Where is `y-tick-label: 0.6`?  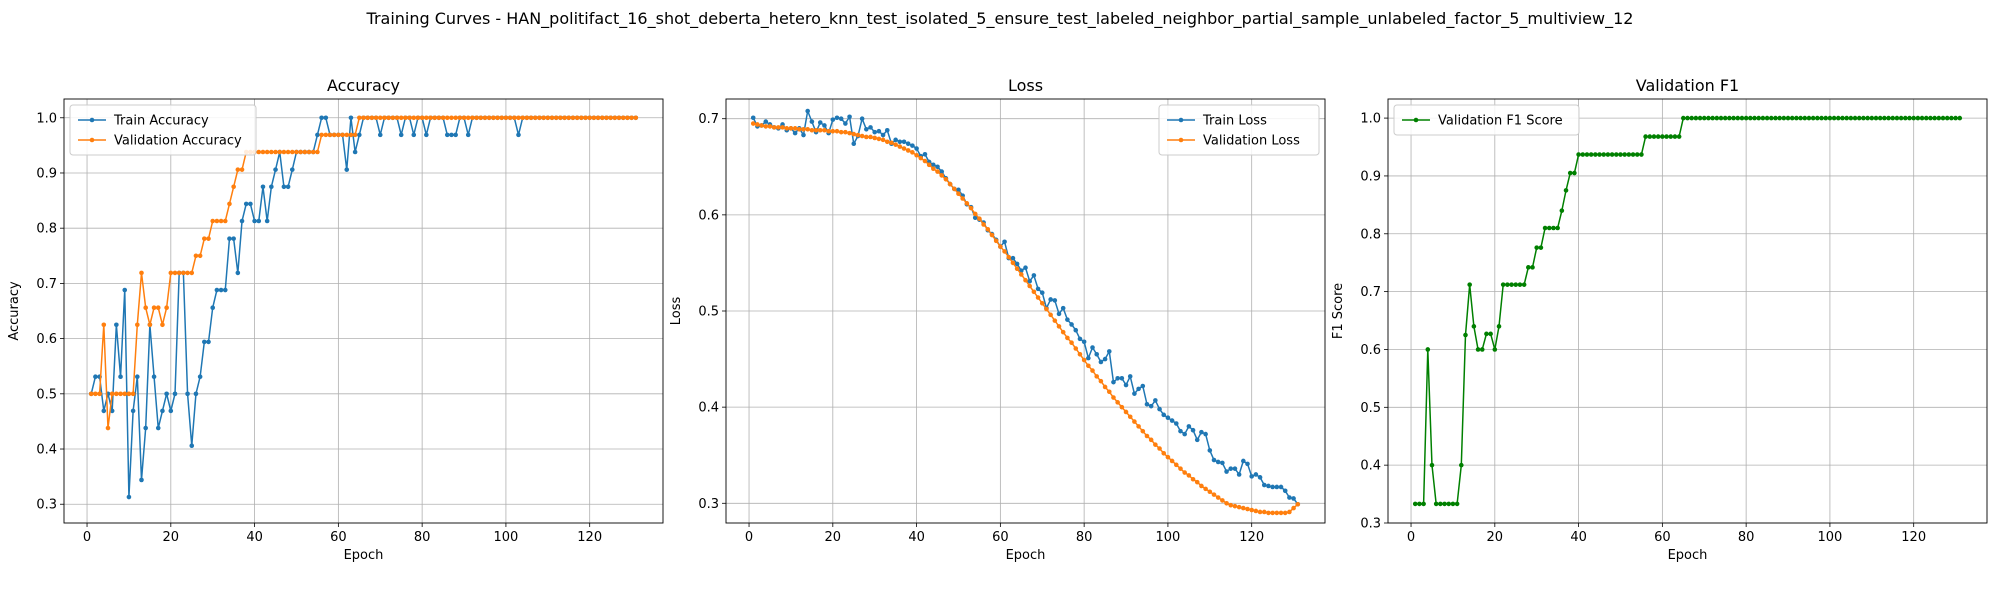
y-tick-label: 0.6 is located at coordinates (708, 215).